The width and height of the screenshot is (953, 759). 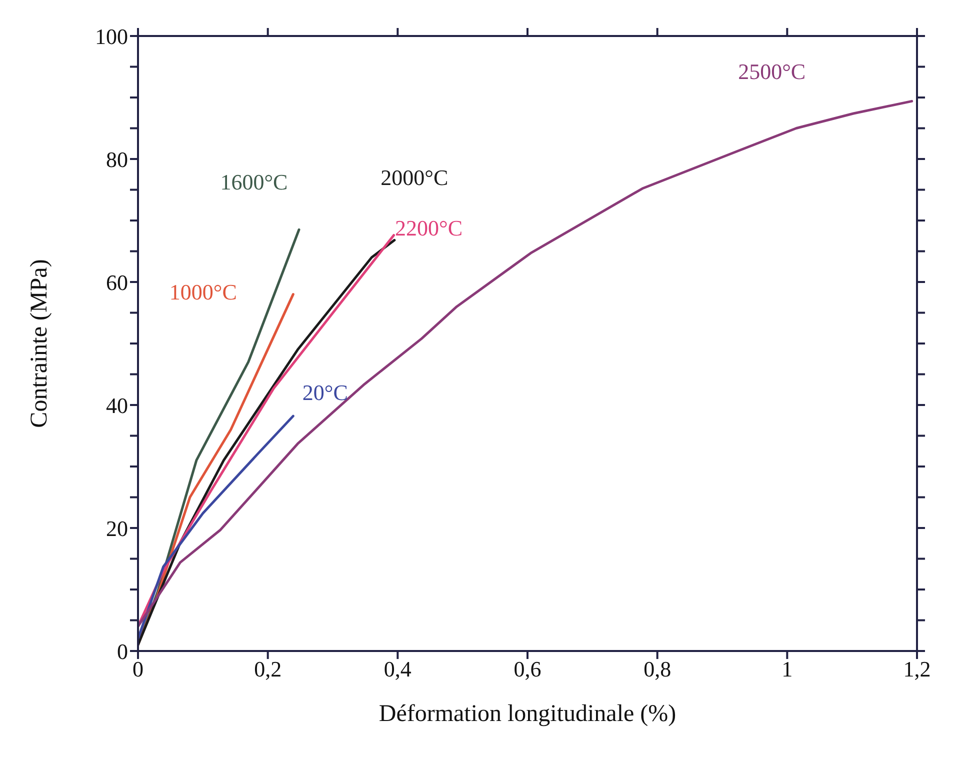 What do you see at coordinates (117, 405) in the screenshot?
I see `y-tick-label: 40` at bounding box center [117, 405].